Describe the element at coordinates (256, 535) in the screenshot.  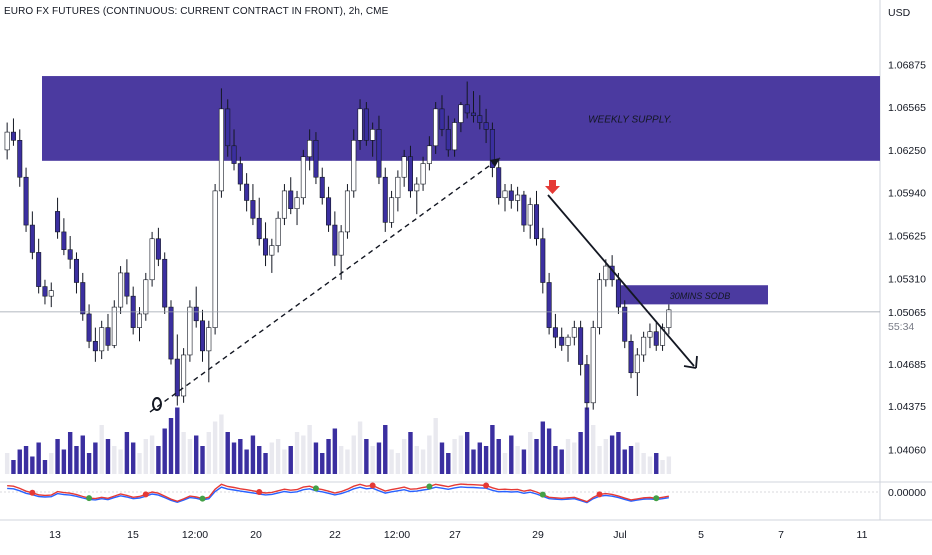
I see `time-tick-label: 20` at that location.